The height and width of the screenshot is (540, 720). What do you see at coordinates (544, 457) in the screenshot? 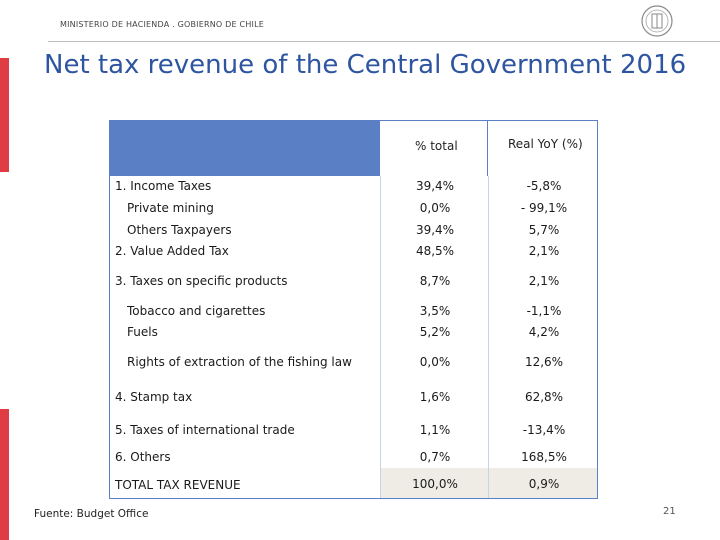
I see `value-yoy: 168,5%` at bounding box center [544, 457].